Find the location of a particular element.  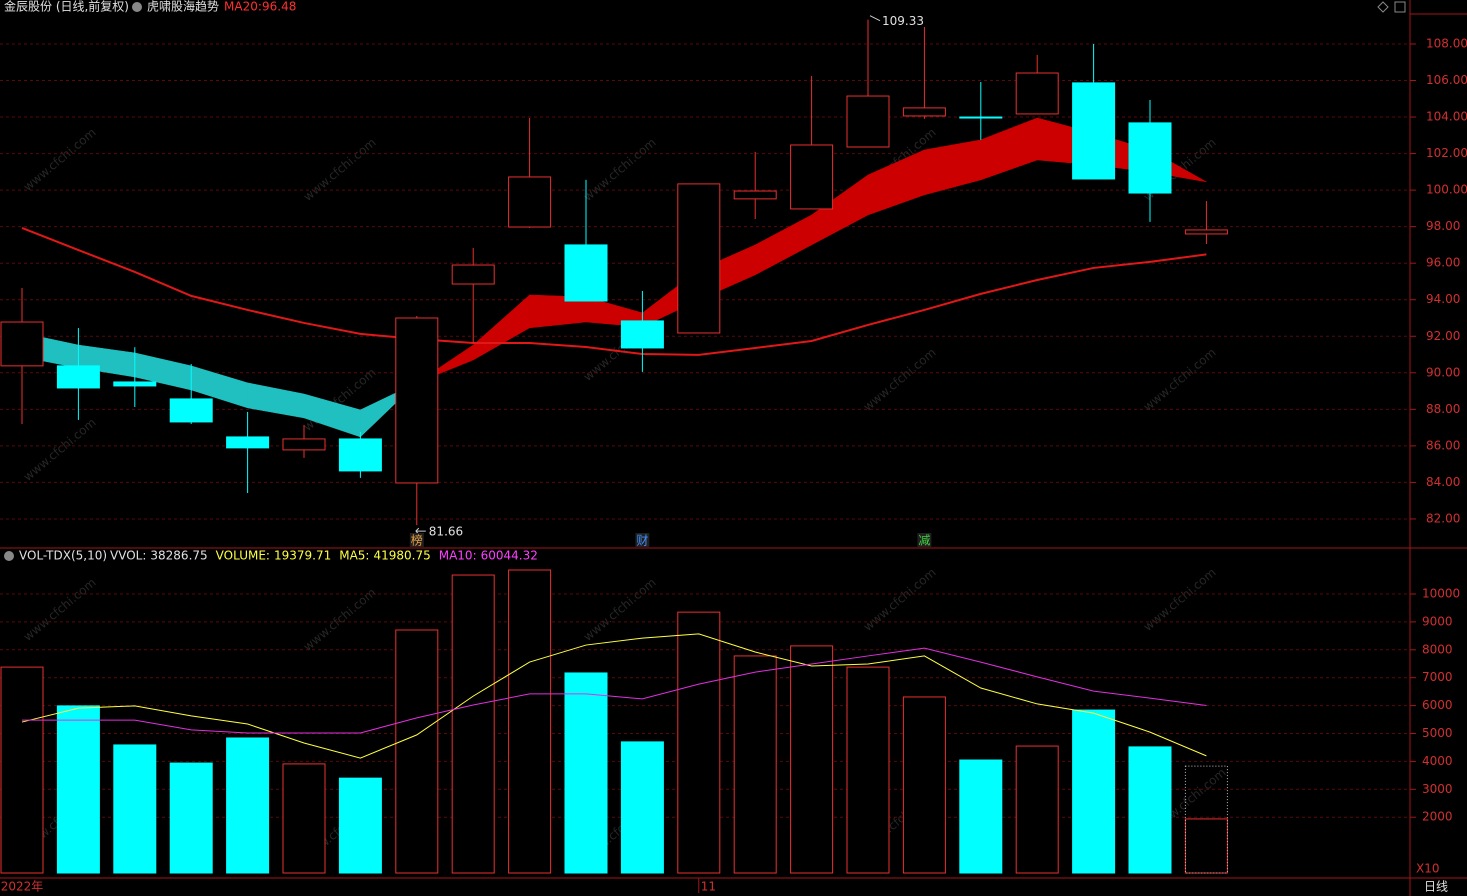

y-tick-label: 100.00 is located at coordinates (1446, 190).